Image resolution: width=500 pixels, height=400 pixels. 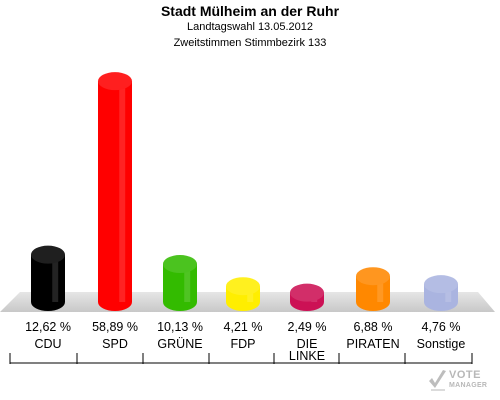 I want to click on bar-die-linke, so click(x=307, y=297).